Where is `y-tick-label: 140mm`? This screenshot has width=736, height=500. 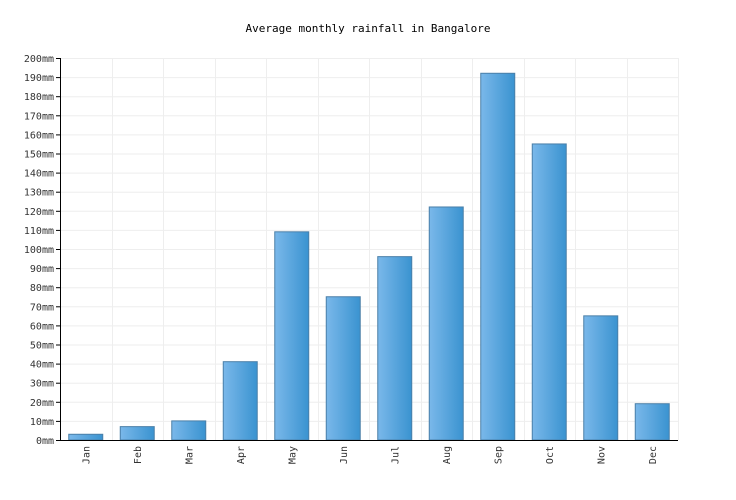 y-tick-label: 140mm is located at coordinates (39, 174).